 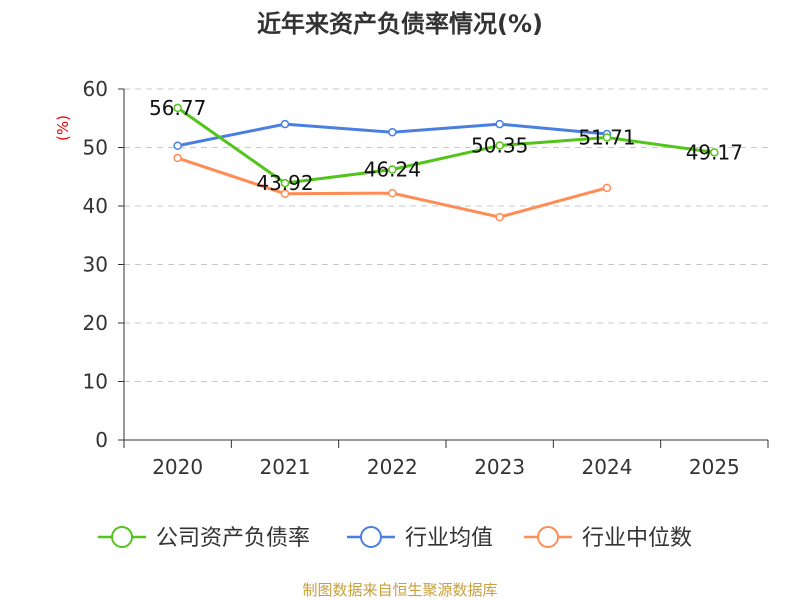 I want to click on legend-label: 行业中位数, so click(x=637, y=538).